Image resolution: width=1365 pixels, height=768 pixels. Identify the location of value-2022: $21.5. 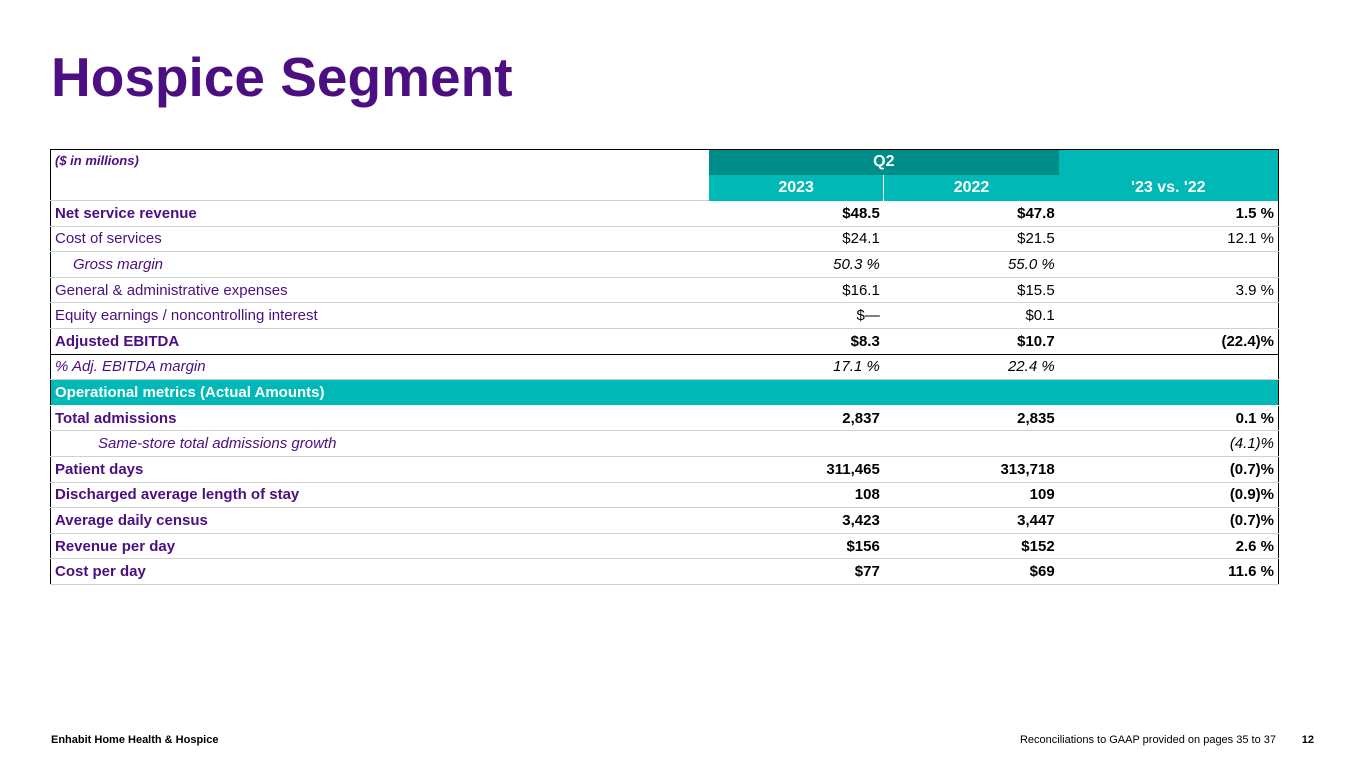
(971, 239).